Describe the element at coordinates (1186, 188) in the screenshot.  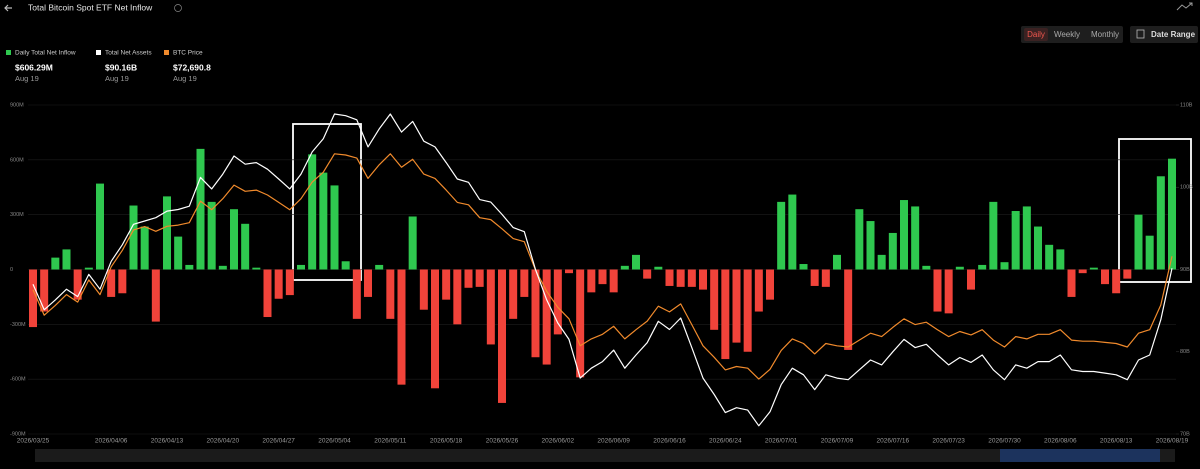
I see `y2-tick-label: 100B` at that location.